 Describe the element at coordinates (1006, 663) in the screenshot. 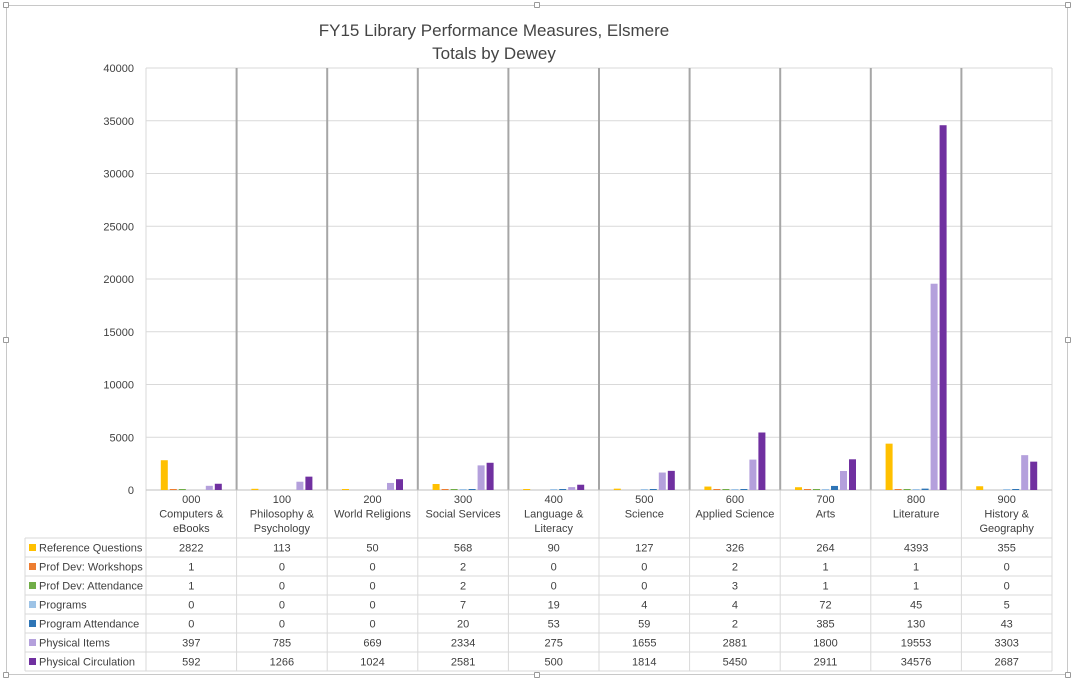

I see `data-table-cell: 2687` at that location.